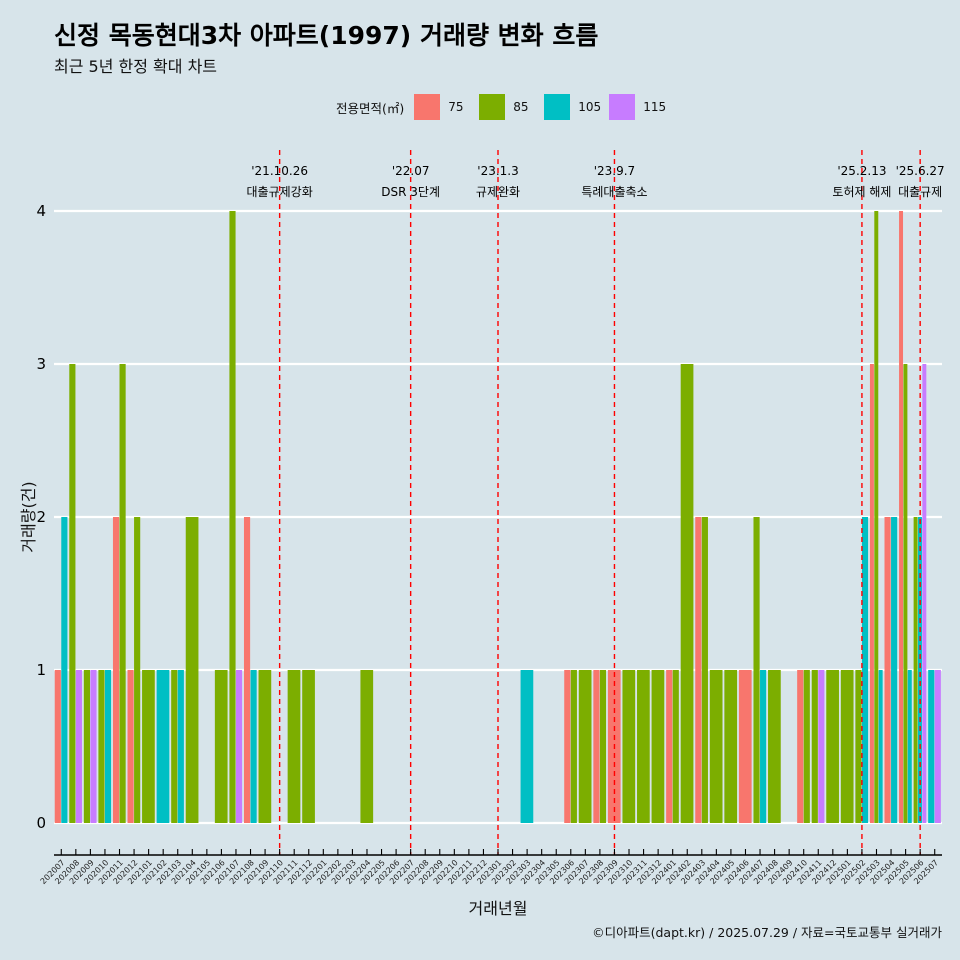 The width and height of the screenshot is (960, 960). What do you see at coordinates (41, 211) in the screenshot?
I see `y-tick-label: 4` at bounding box center [41, 211].